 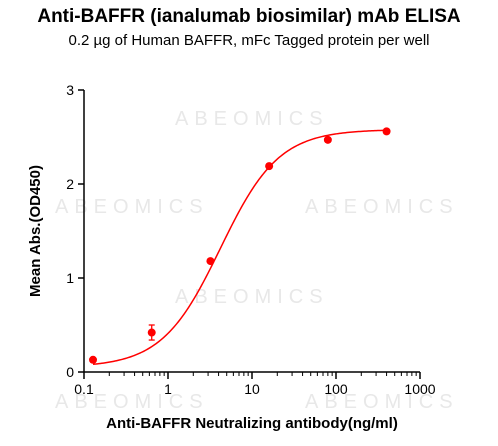 What do you see at coordinates (168, 389) in the screenshot?
I see `x-tick-label: 1` at bounding box center [168, 389].